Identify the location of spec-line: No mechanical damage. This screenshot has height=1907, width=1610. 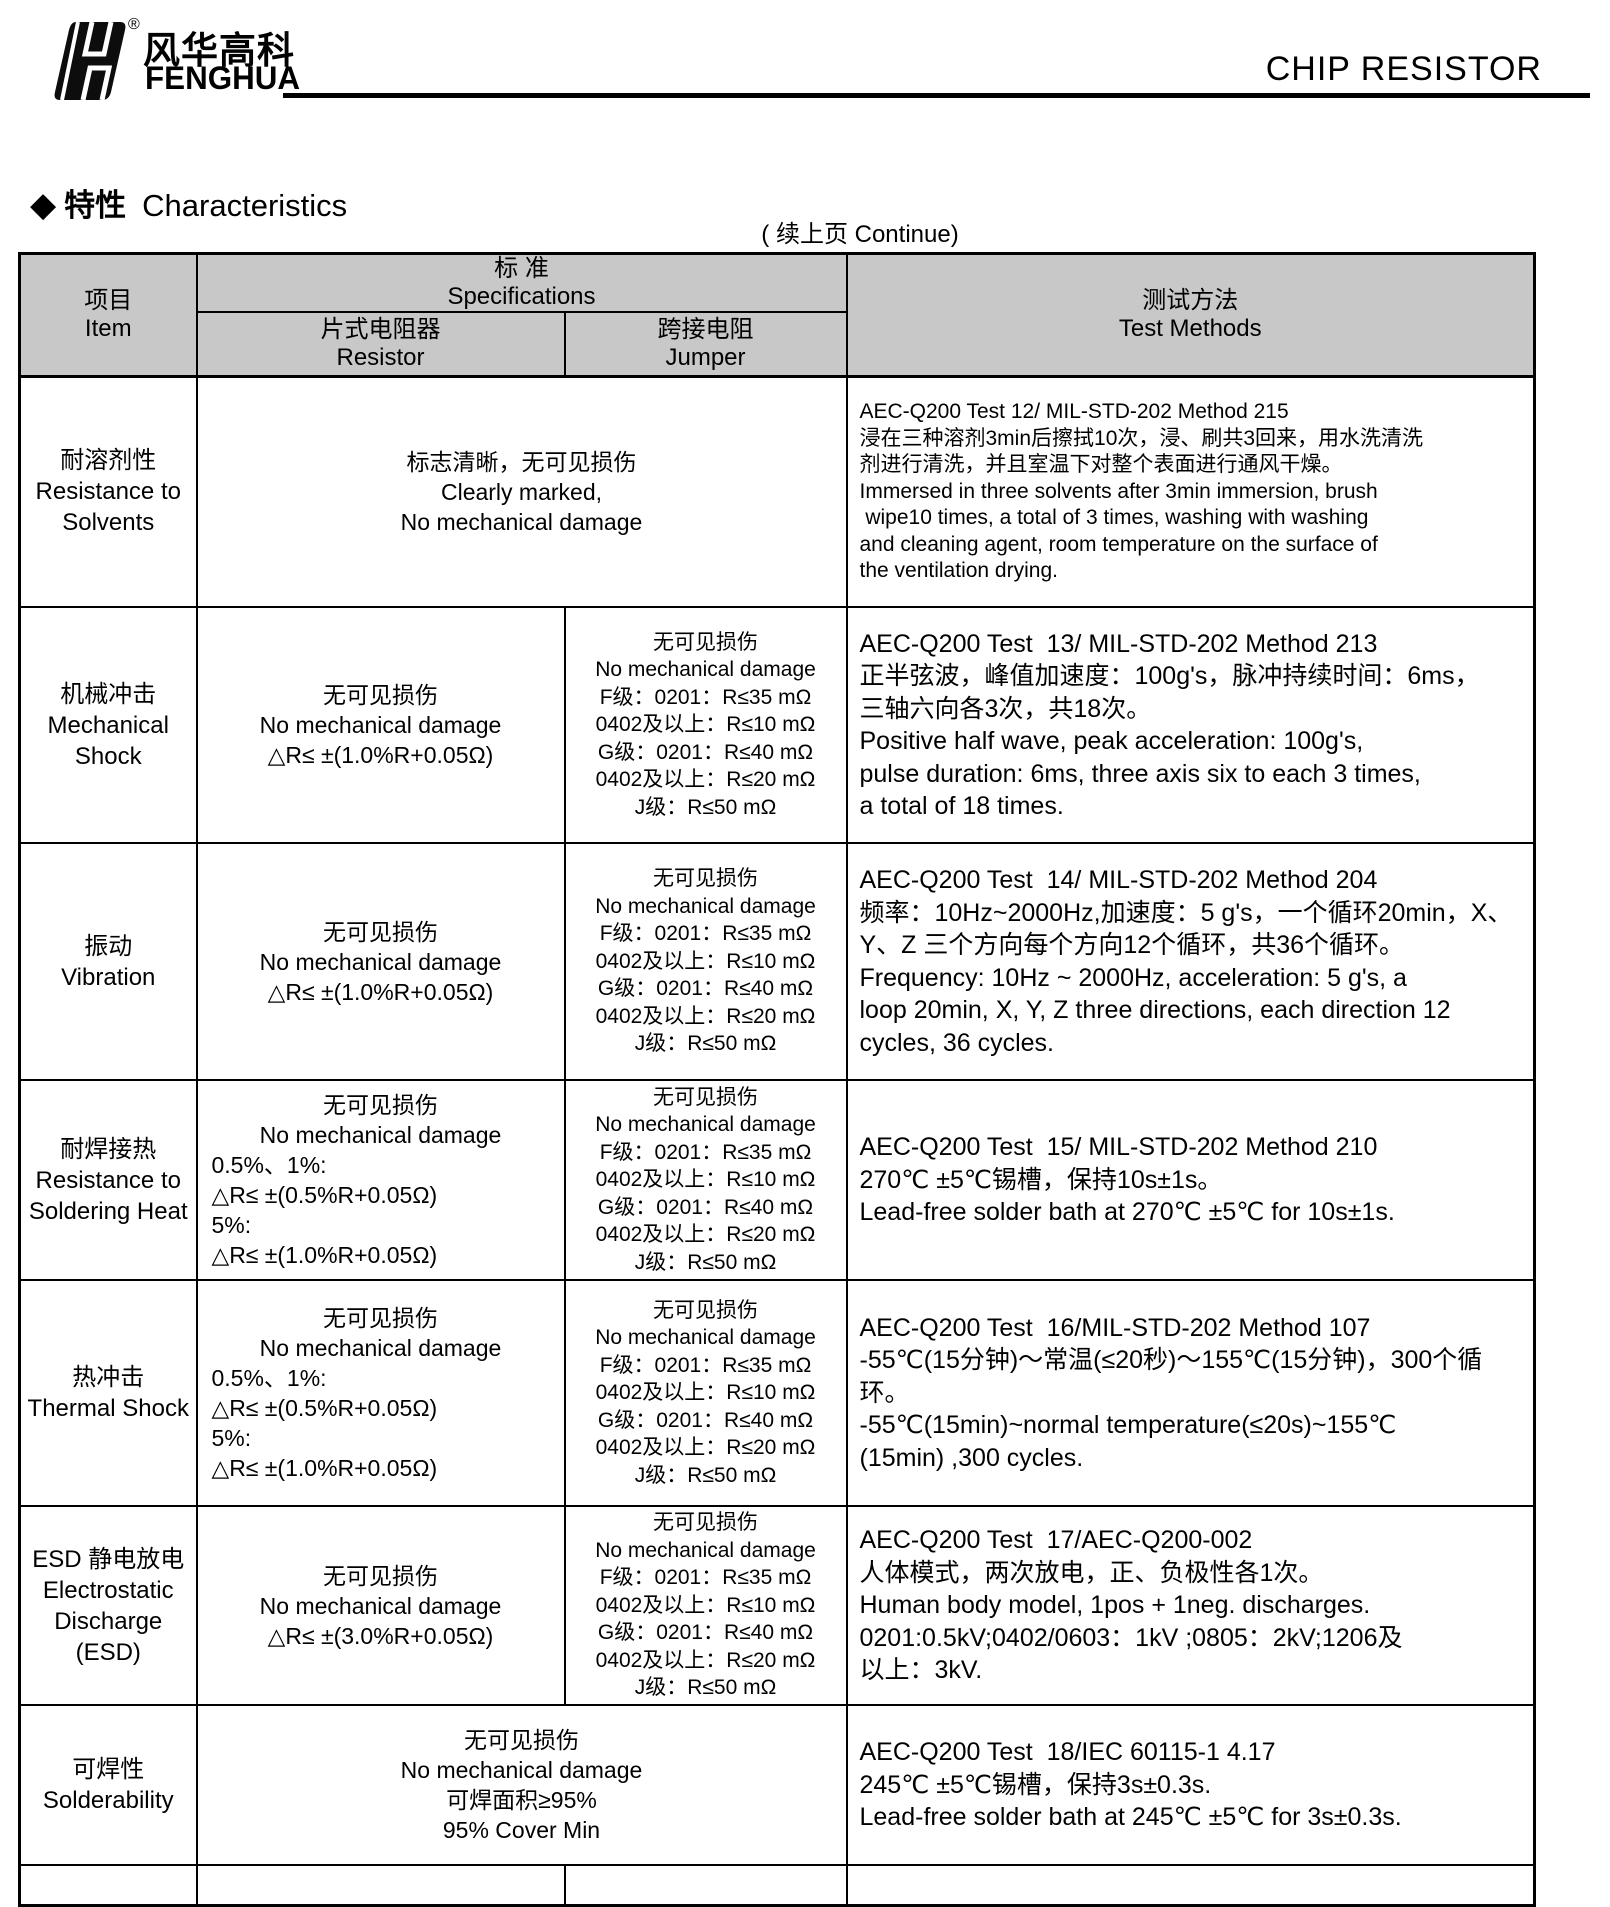
(521, 1770).